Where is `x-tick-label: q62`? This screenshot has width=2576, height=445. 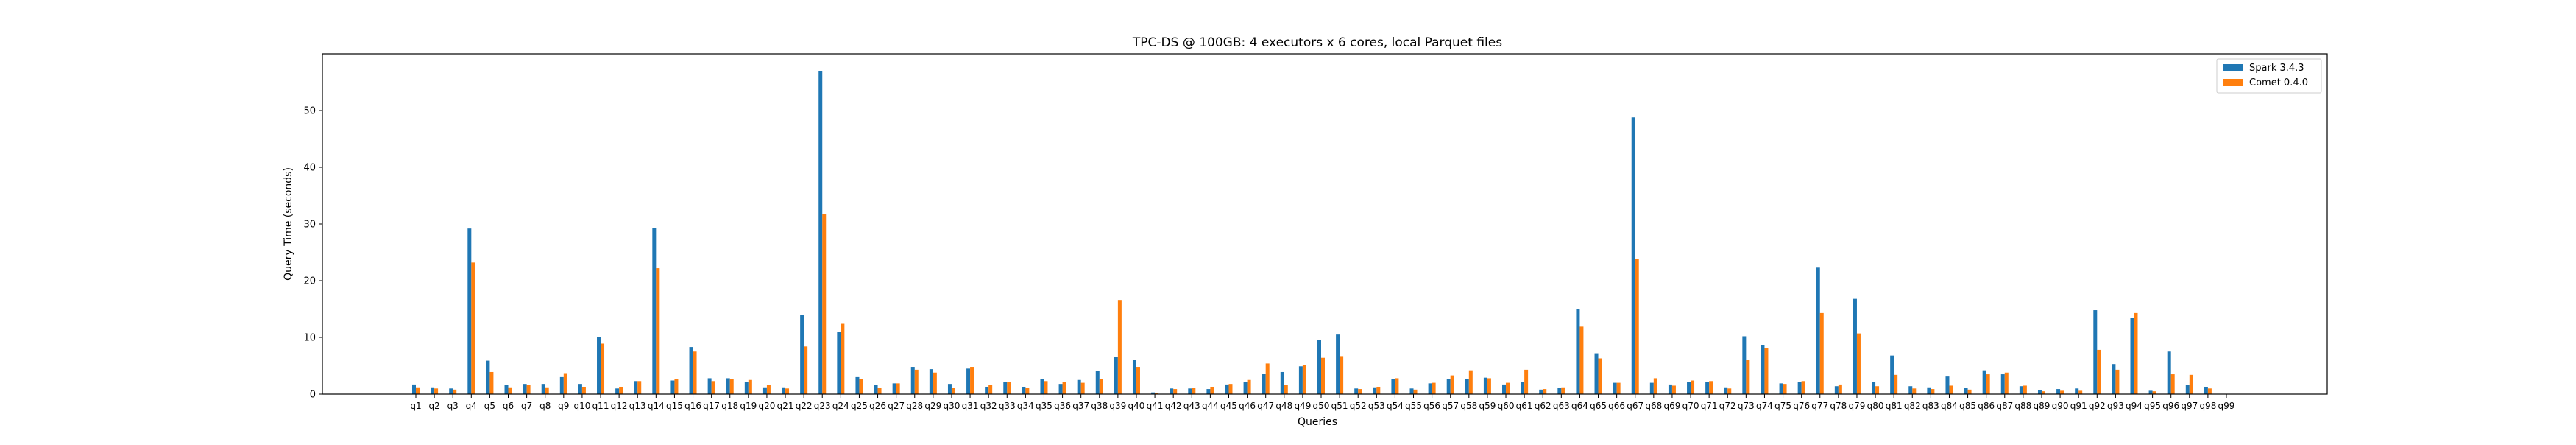 x-tick-label: q62 is located at coordinates (1543, 406).